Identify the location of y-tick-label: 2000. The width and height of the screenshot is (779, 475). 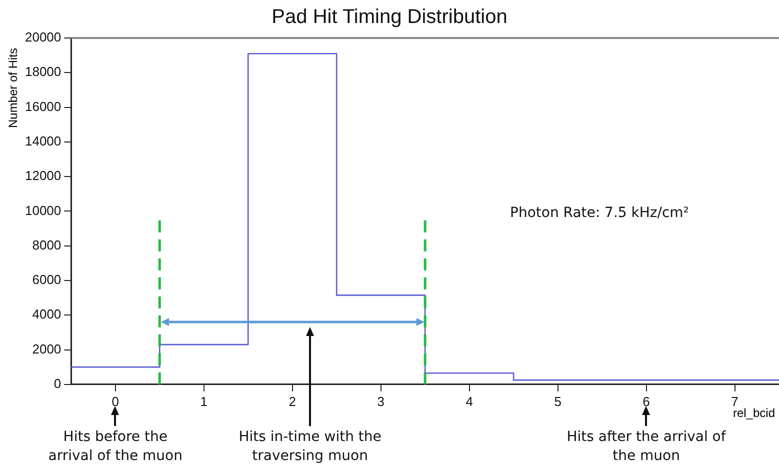
(47, 348).